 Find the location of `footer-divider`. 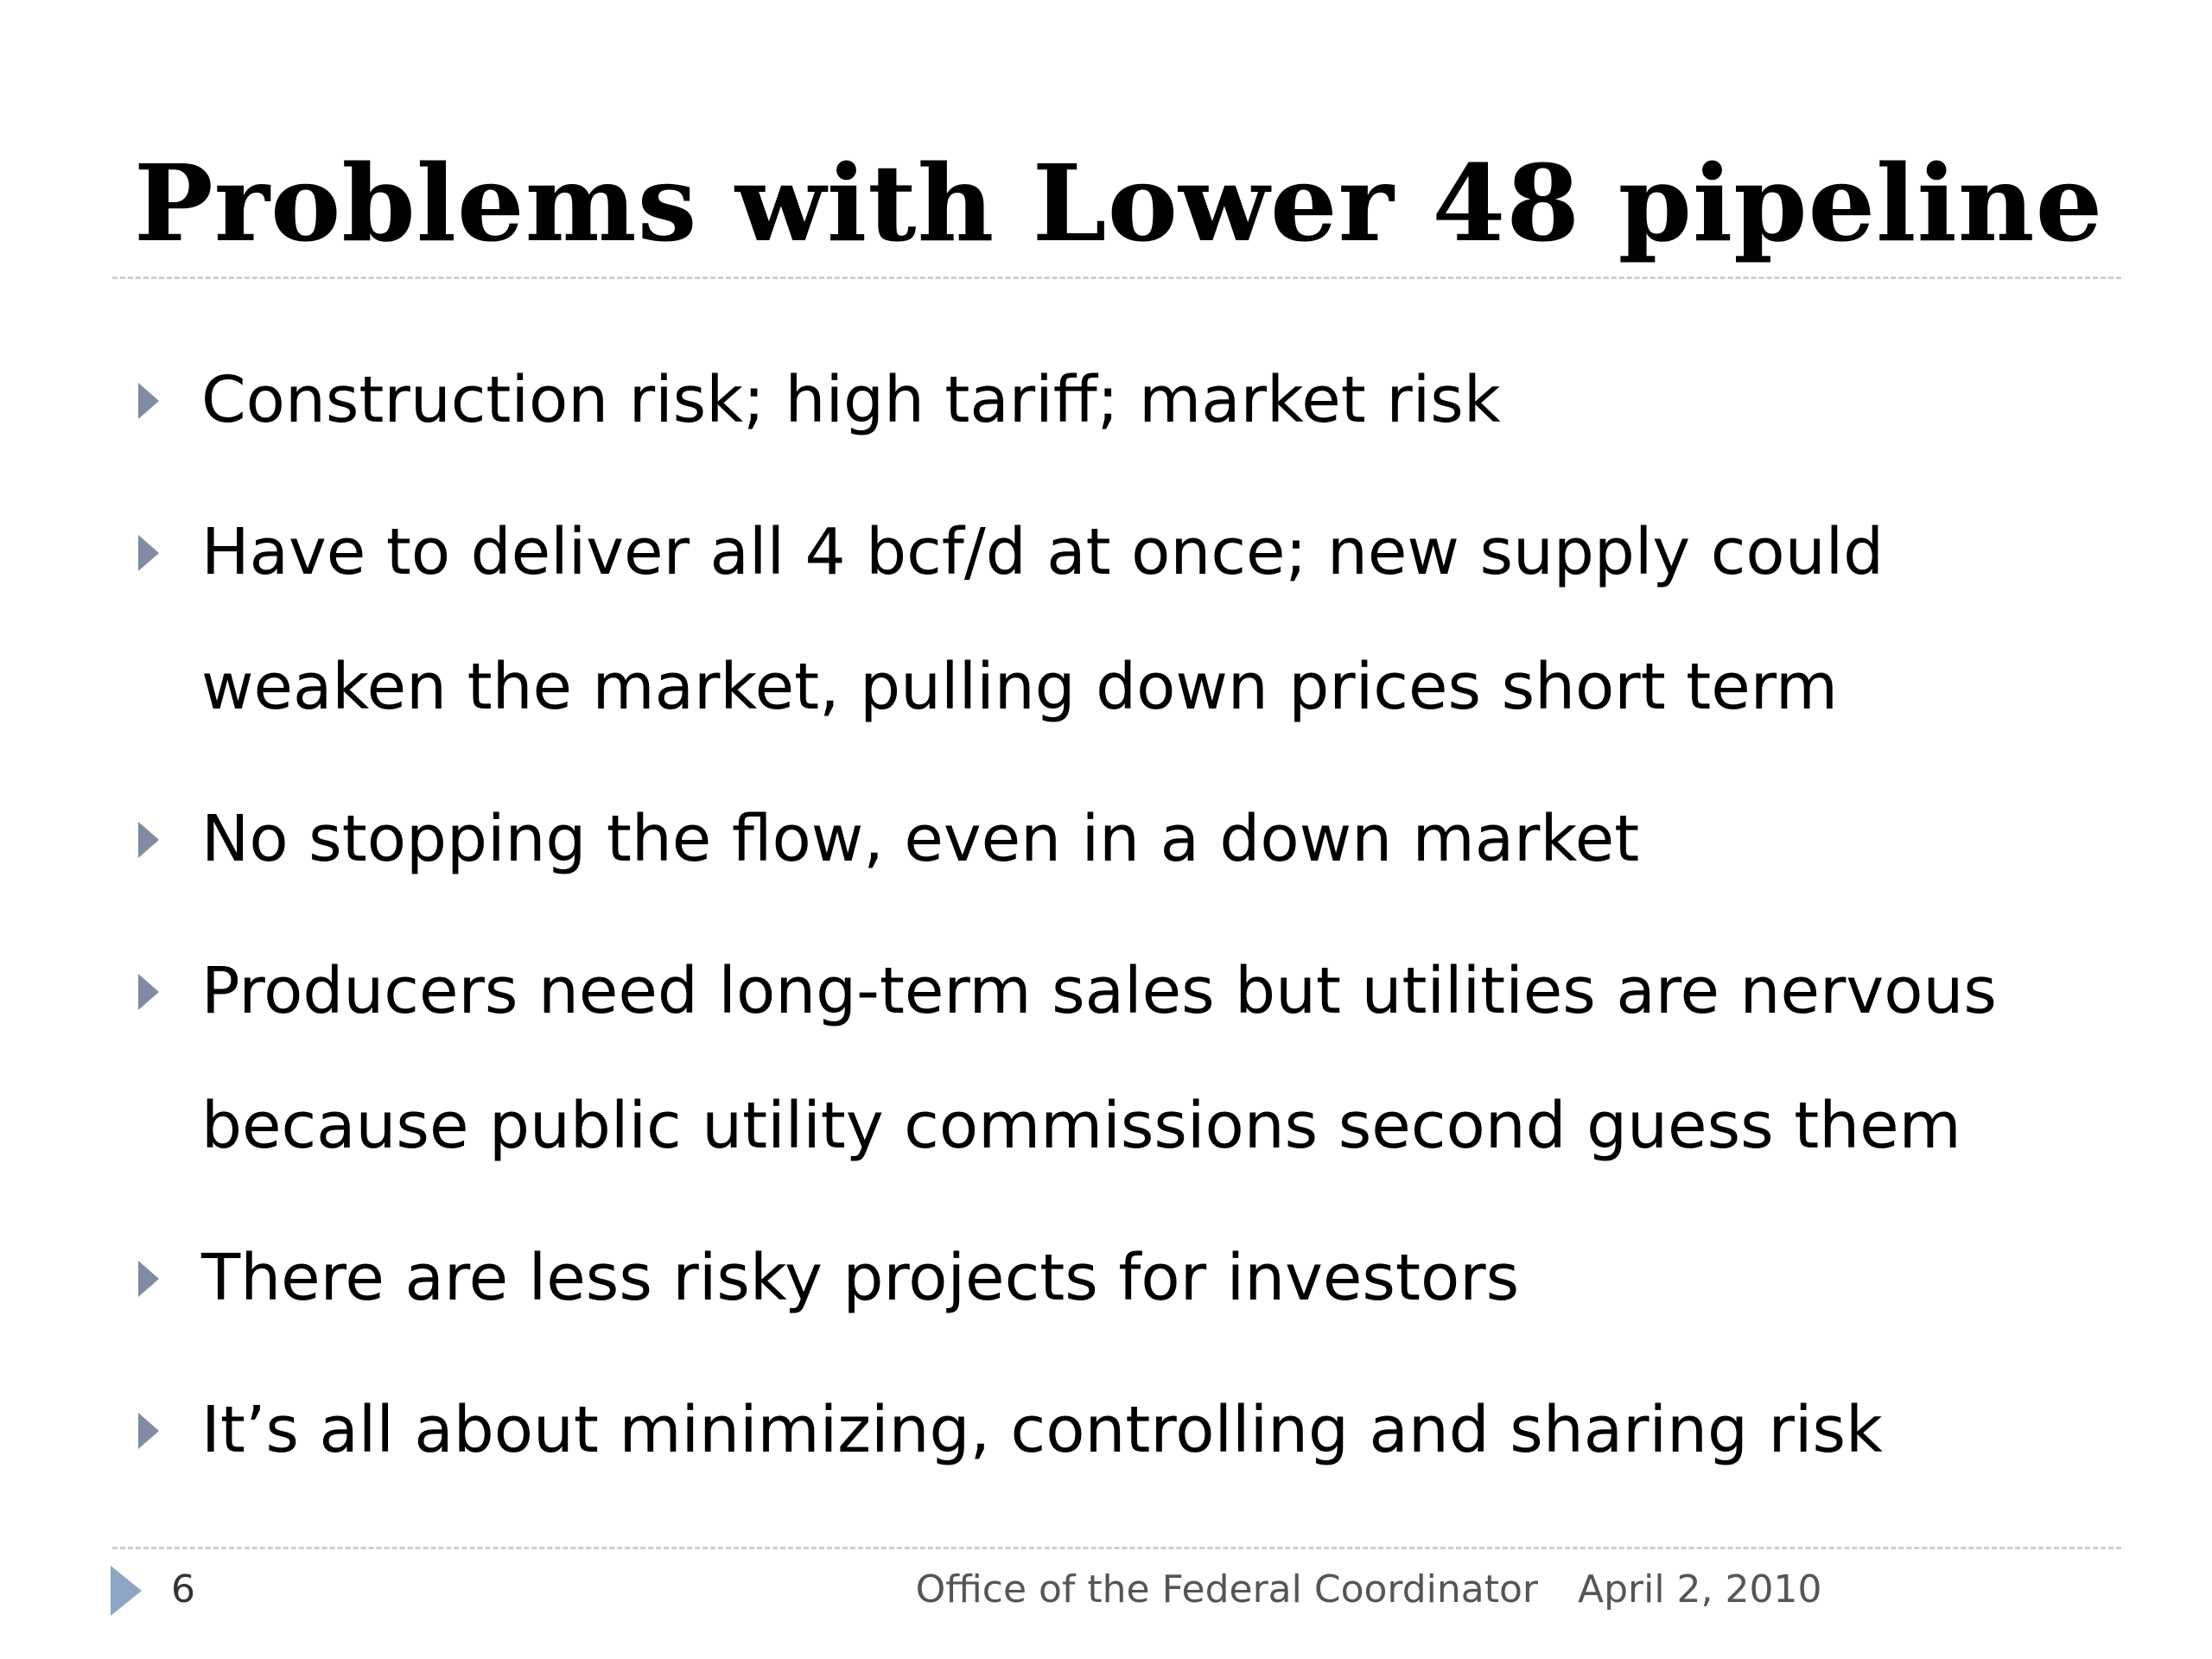

footer-divider is located at coordinates (1116, 1548).